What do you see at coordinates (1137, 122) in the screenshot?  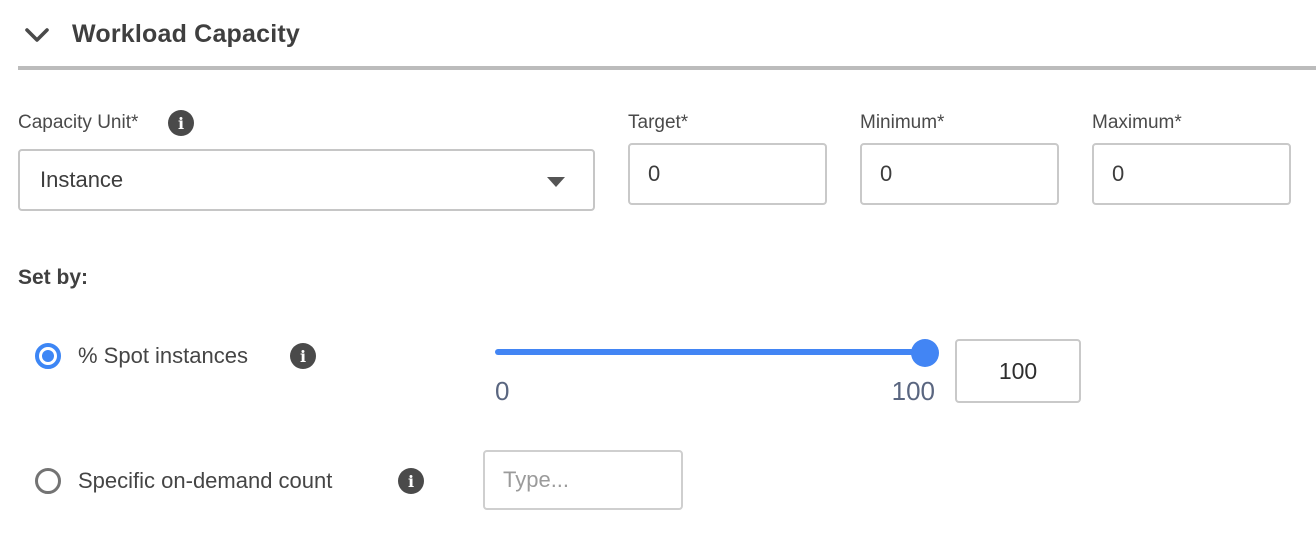 I see `maximum-label: Maximum*` at bounding box center [1137, 122].